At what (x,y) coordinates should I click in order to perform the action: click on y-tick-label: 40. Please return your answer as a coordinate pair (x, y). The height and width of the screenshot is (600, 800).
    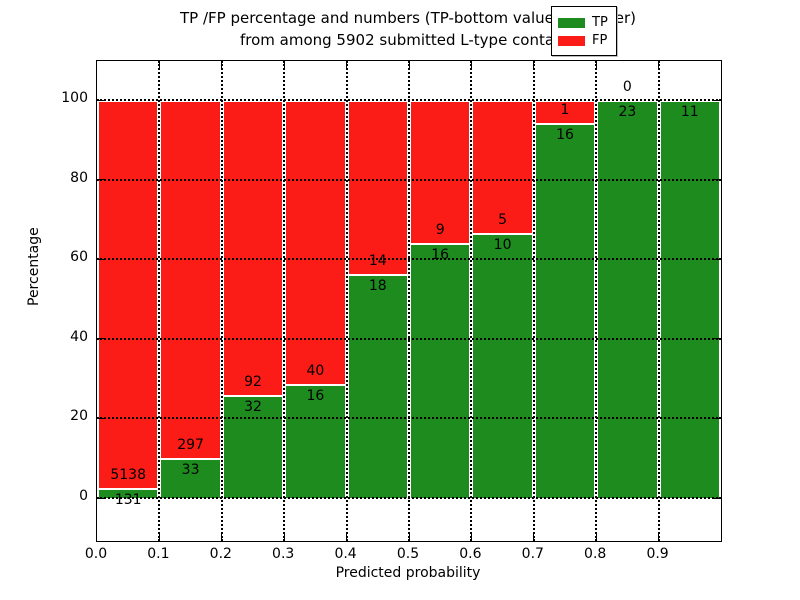
    Looking at the image, I should click on (79, 336).